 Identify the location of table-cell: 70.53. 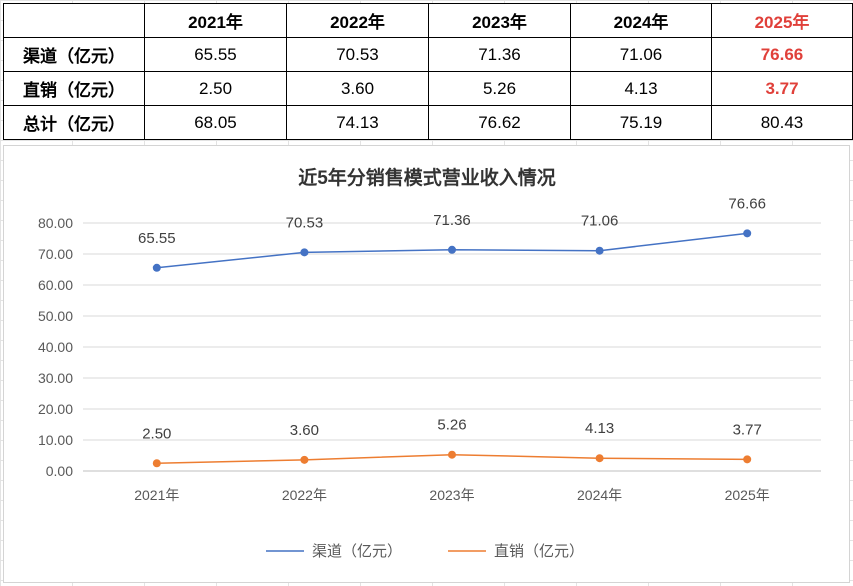
(357, 54).